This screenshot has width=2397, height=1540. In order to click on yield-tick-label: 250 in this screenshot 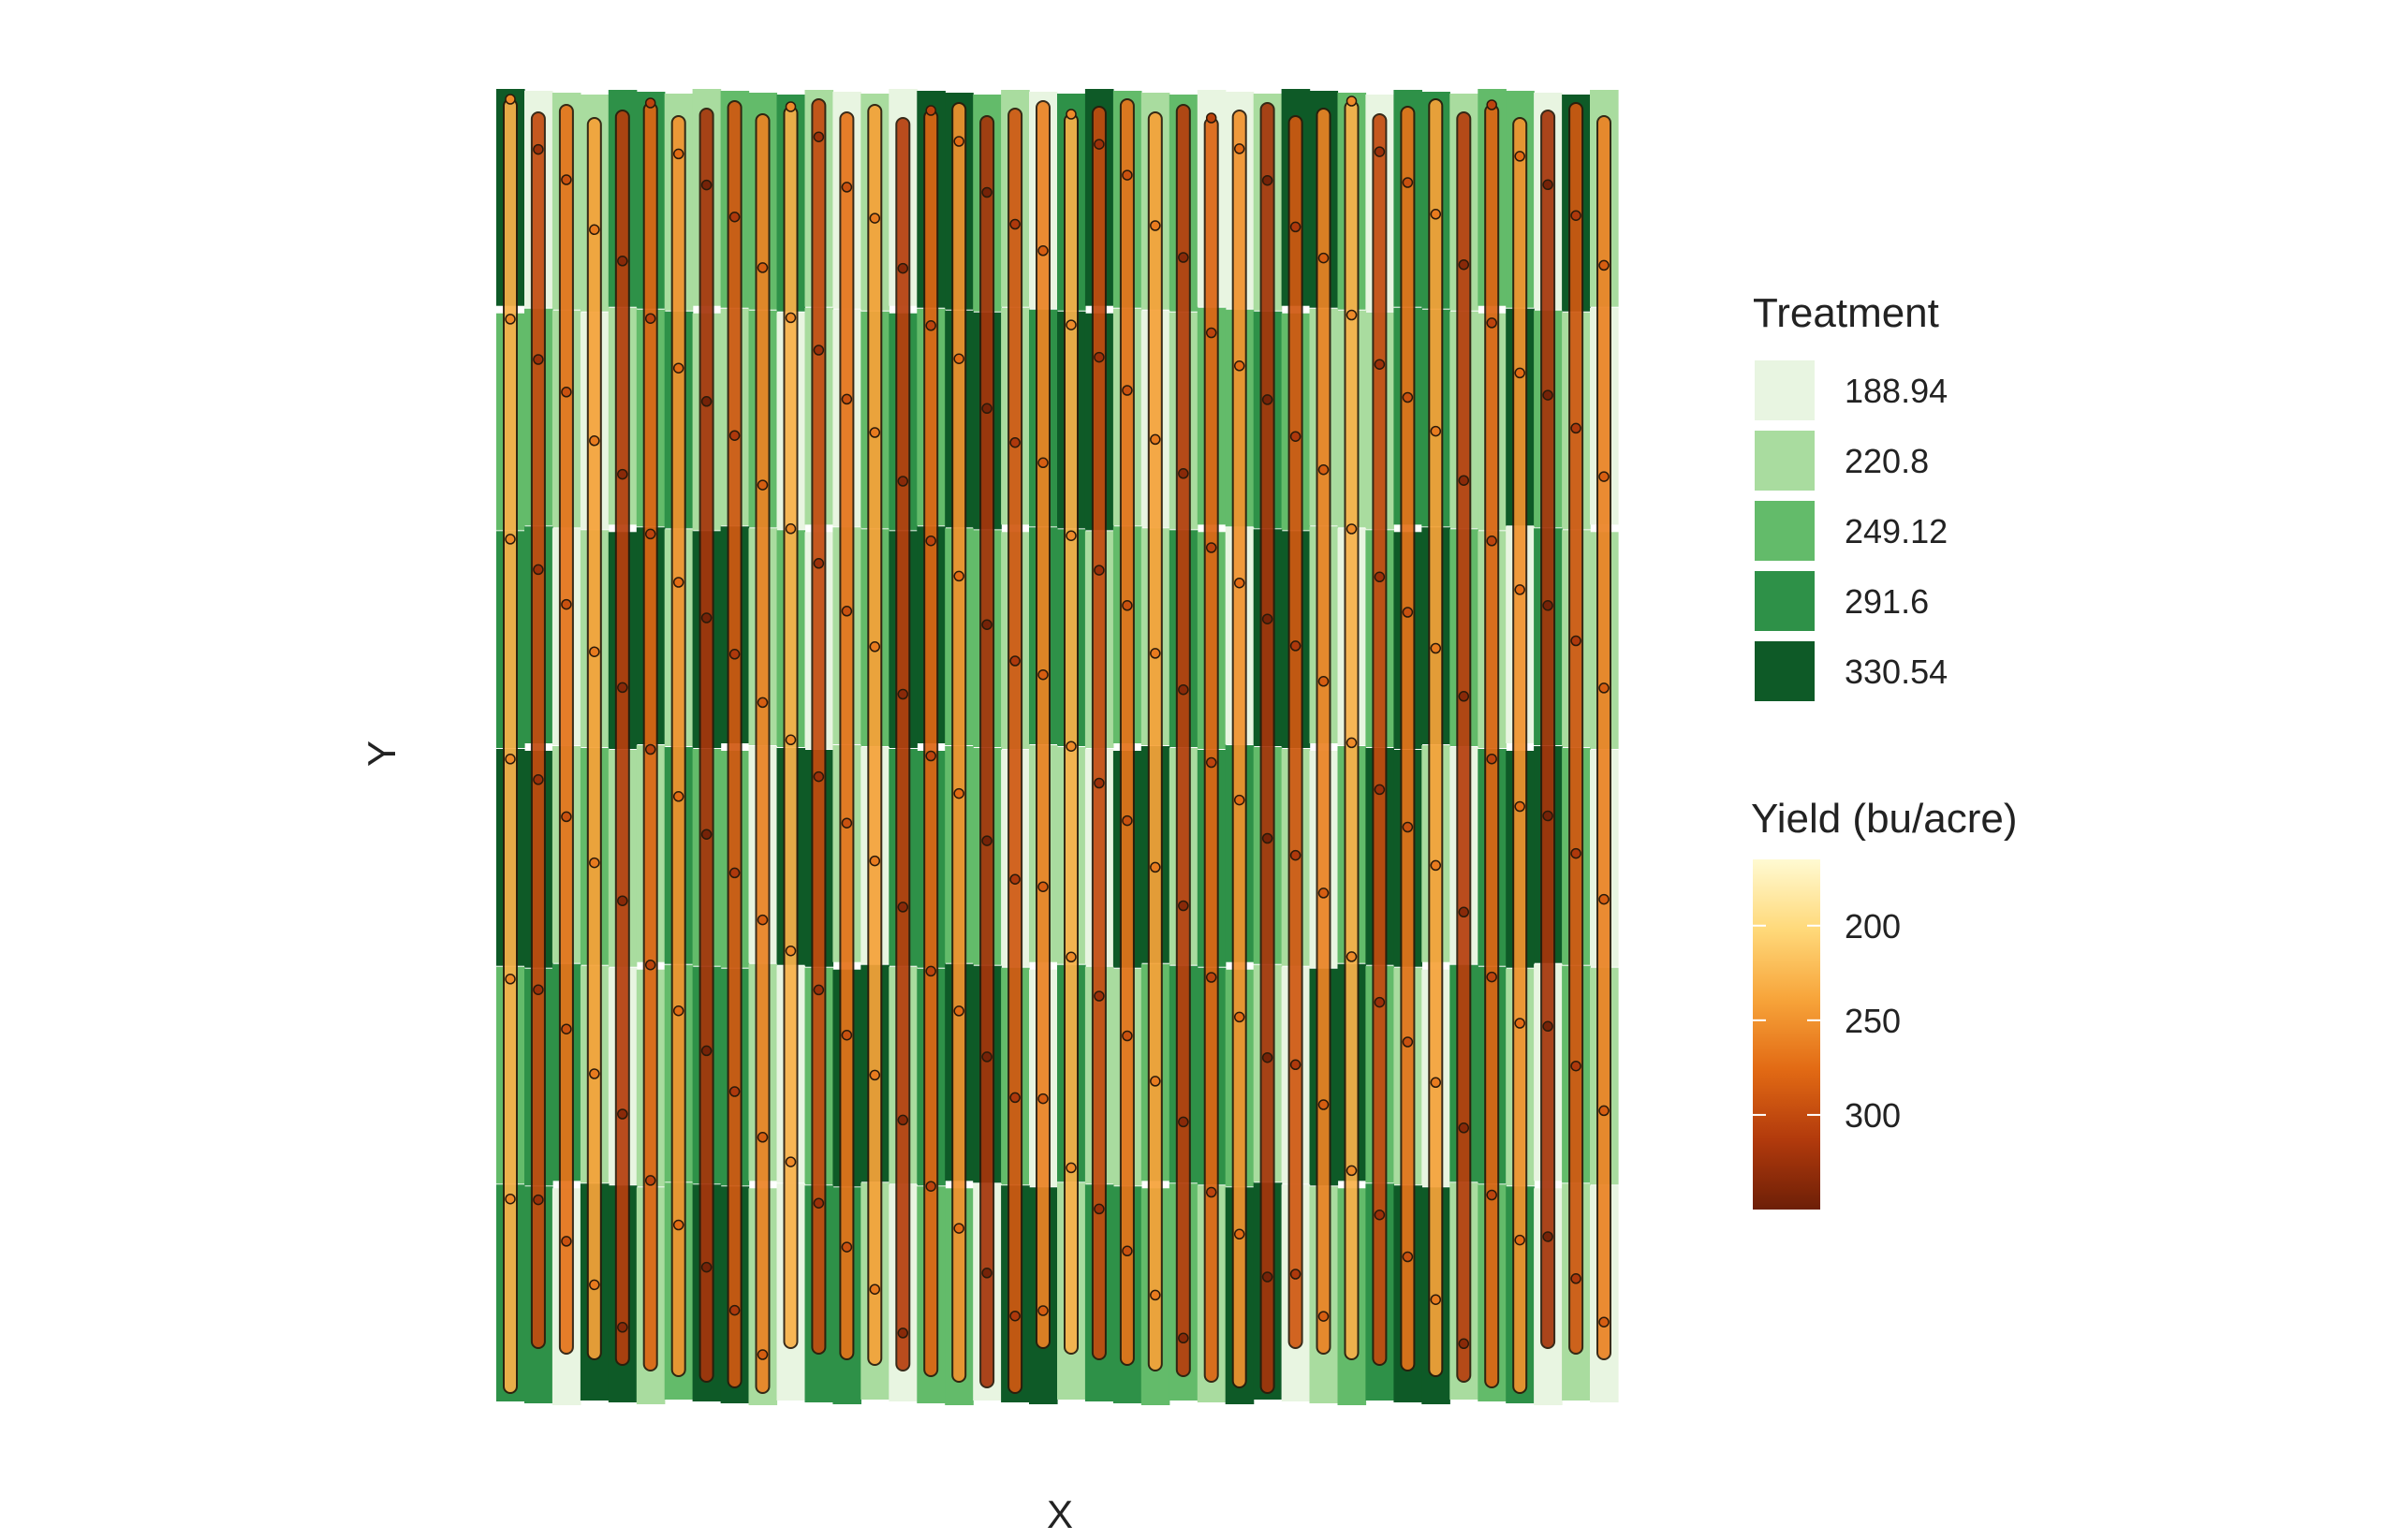, I will do `click(1873, 1021)`.